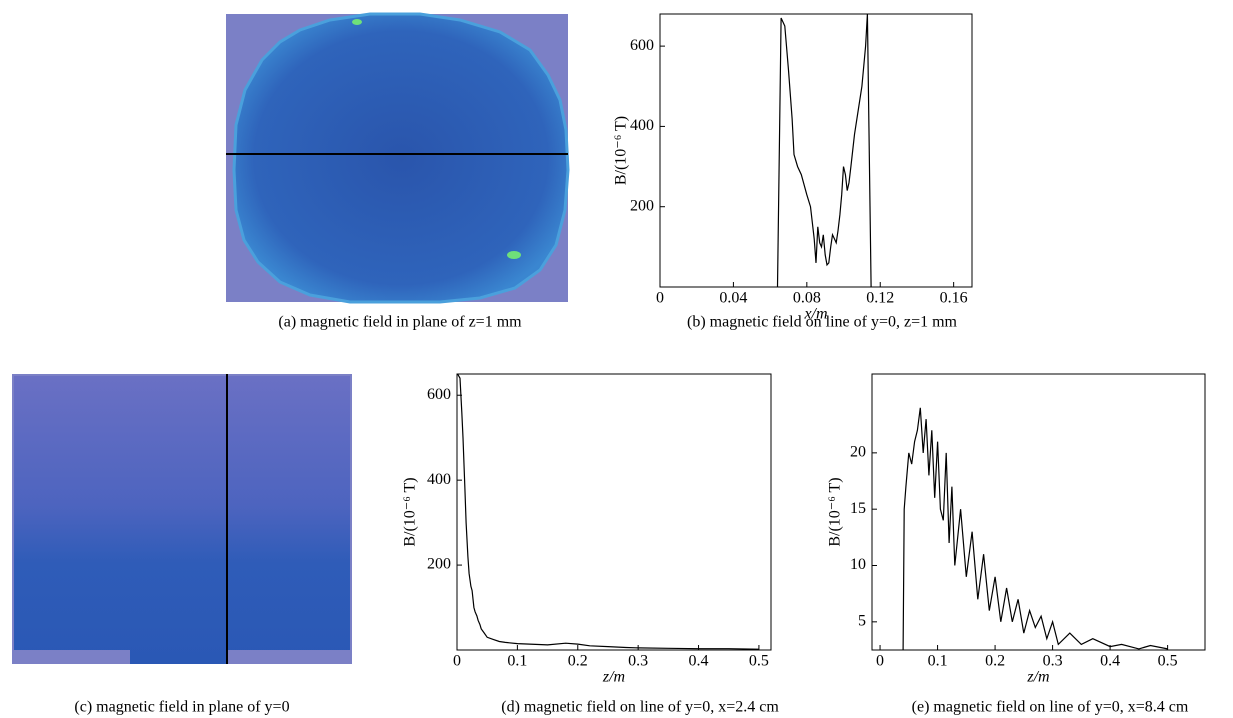  What do you see at coordinates (858, 508) in the screenshot?
I see `y-tick-label: 15` at bounding box center [858, 508].